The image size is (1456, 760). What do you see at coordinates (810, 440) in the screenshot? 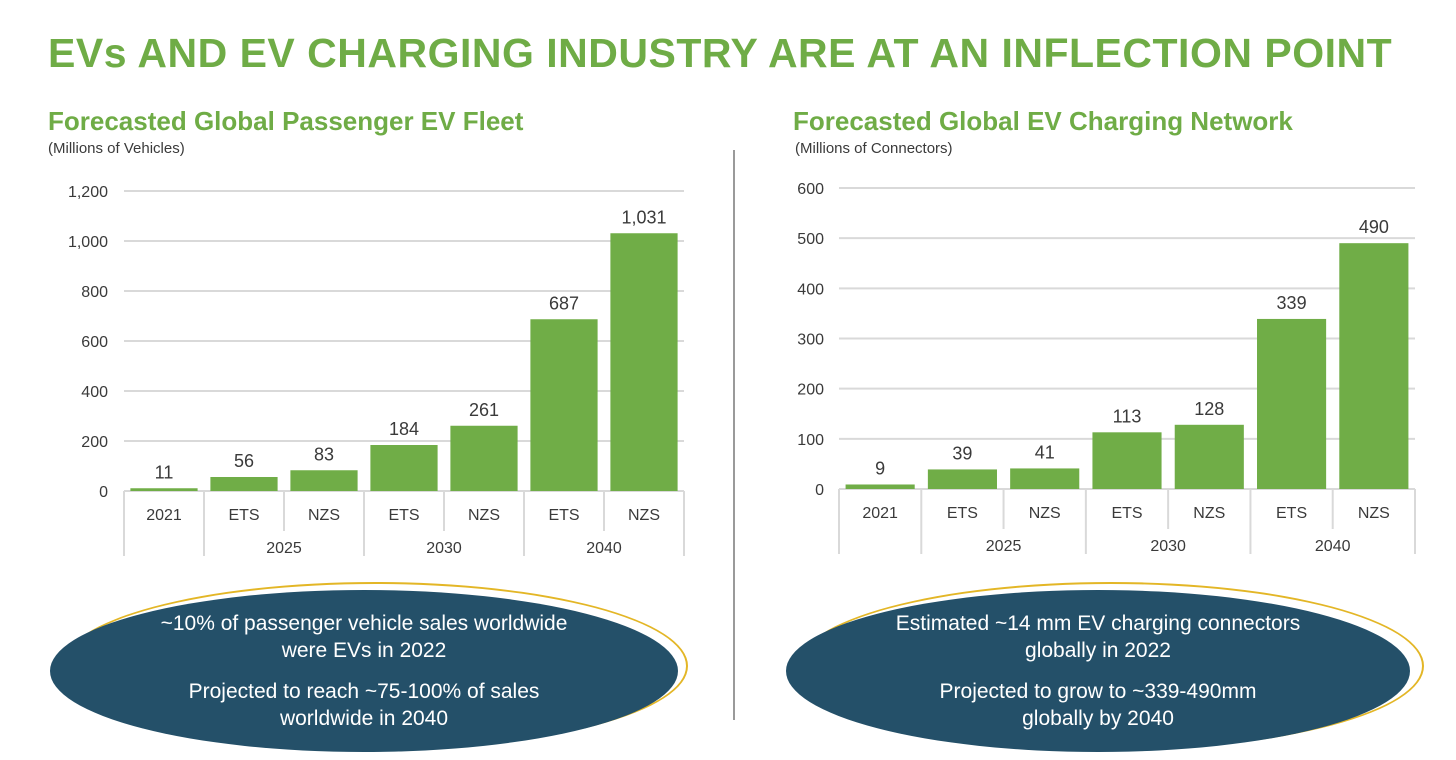
I see `y-tick-label: 100` at bounding box center [810, 440].